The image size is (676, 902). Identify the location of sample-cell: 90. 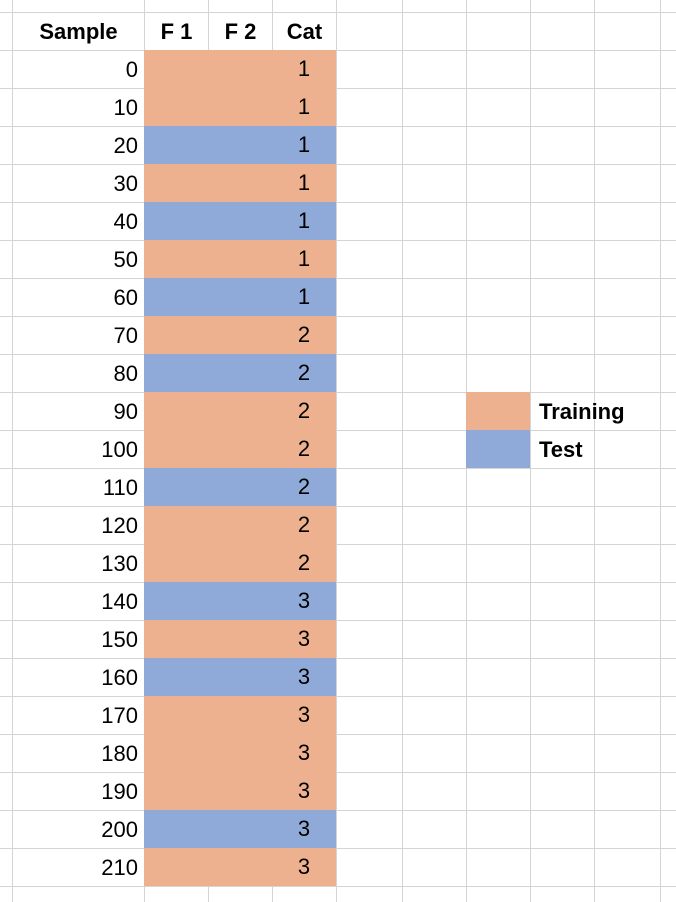
(125, 411).